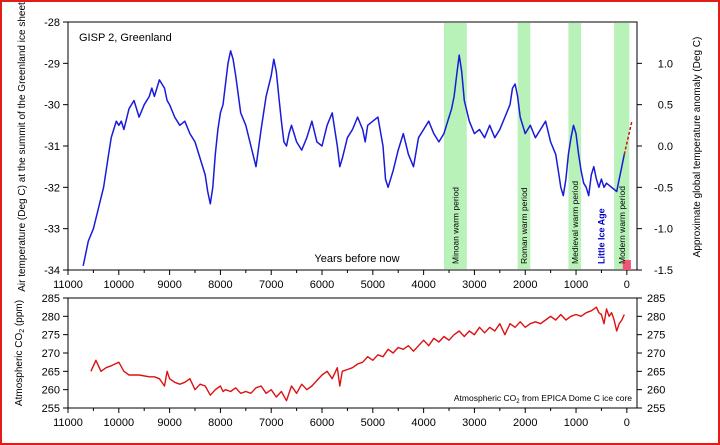 The width and height of the screenshot is (720, 445). Describe the element at coordinates (220, 285) in the screenshot. I see `x-tick-label: 8000` at that location.